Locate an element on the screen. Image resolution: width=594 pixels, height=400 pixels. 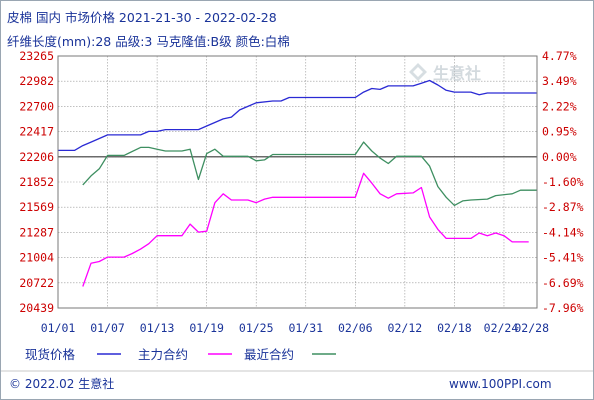
x-tick-label: 02/18 is located at coordinates (454, 328).